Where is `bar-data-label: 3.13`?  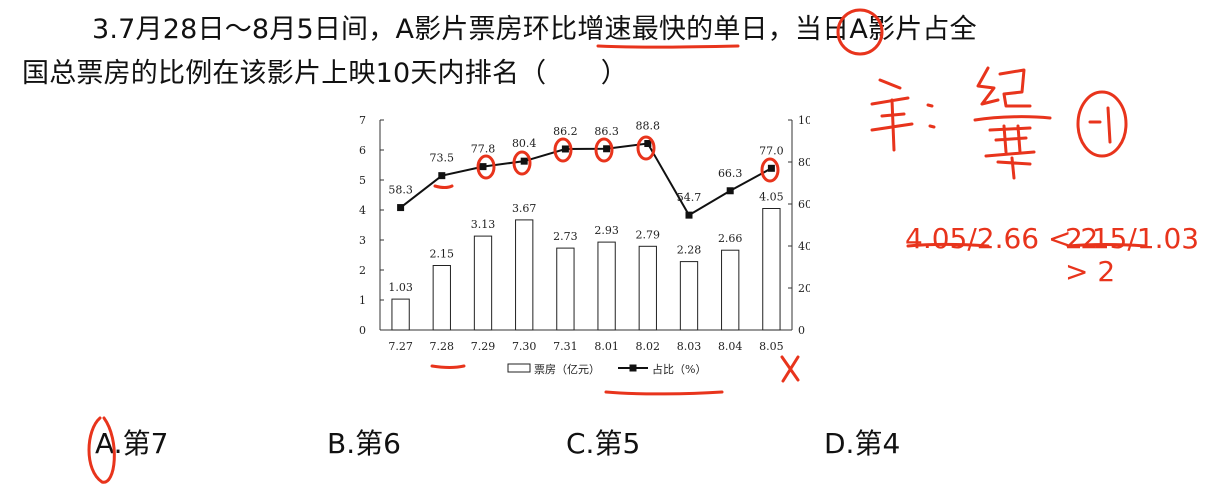 bar-data-label: 3.13 is located at coordinates (483, 224).